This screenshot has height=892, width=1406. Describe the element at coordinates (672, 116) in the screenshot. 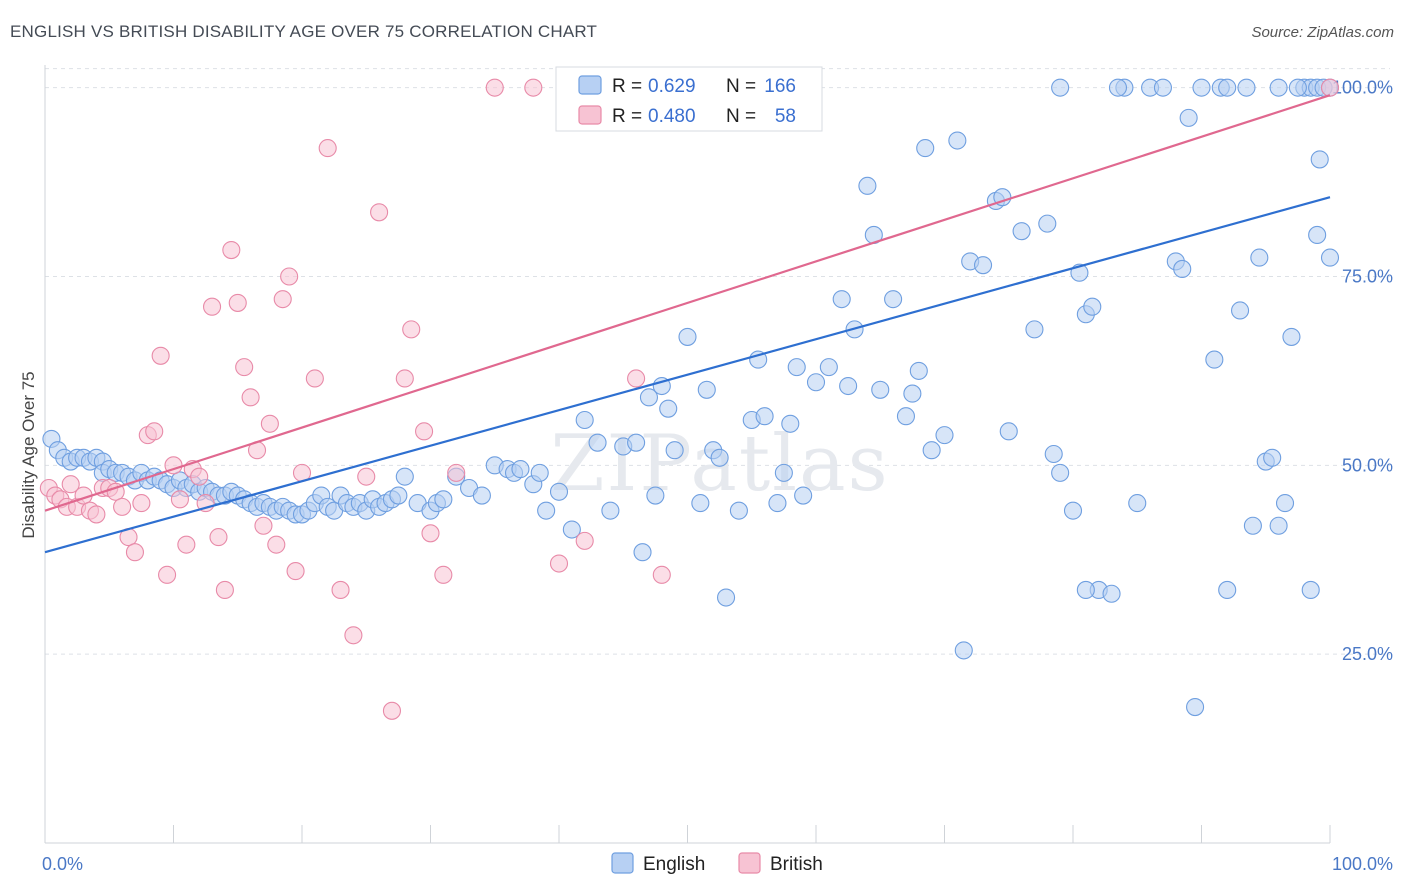

I see `stats-r-value: 0.480` at that location.